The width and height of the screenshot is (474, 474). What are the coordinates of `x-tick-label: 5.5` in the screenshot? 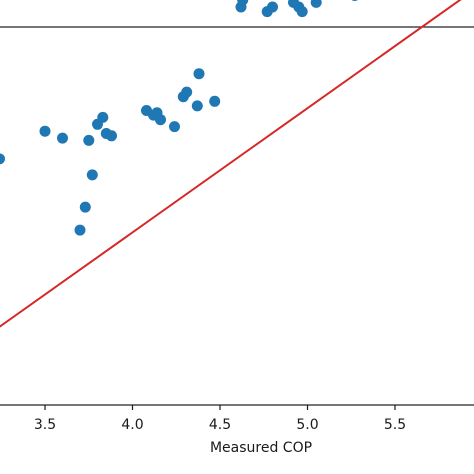 It's located at (395, 425).